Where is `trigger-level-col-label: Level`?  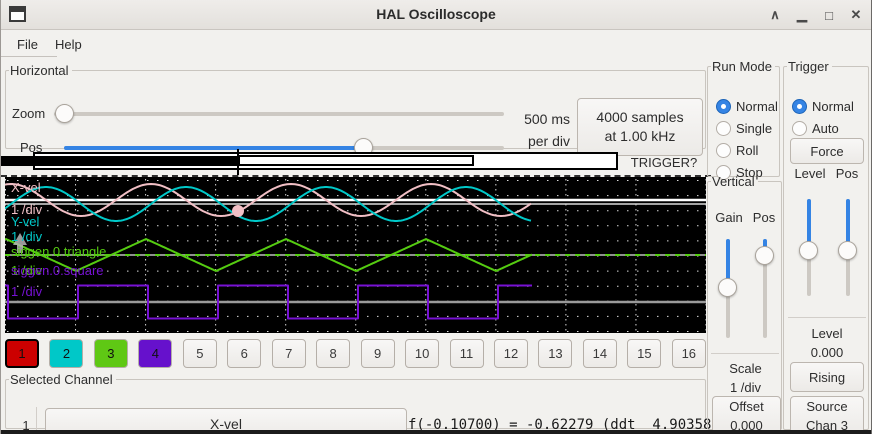 trigger-level-col-label: Level is located at coordinates (810, 173).